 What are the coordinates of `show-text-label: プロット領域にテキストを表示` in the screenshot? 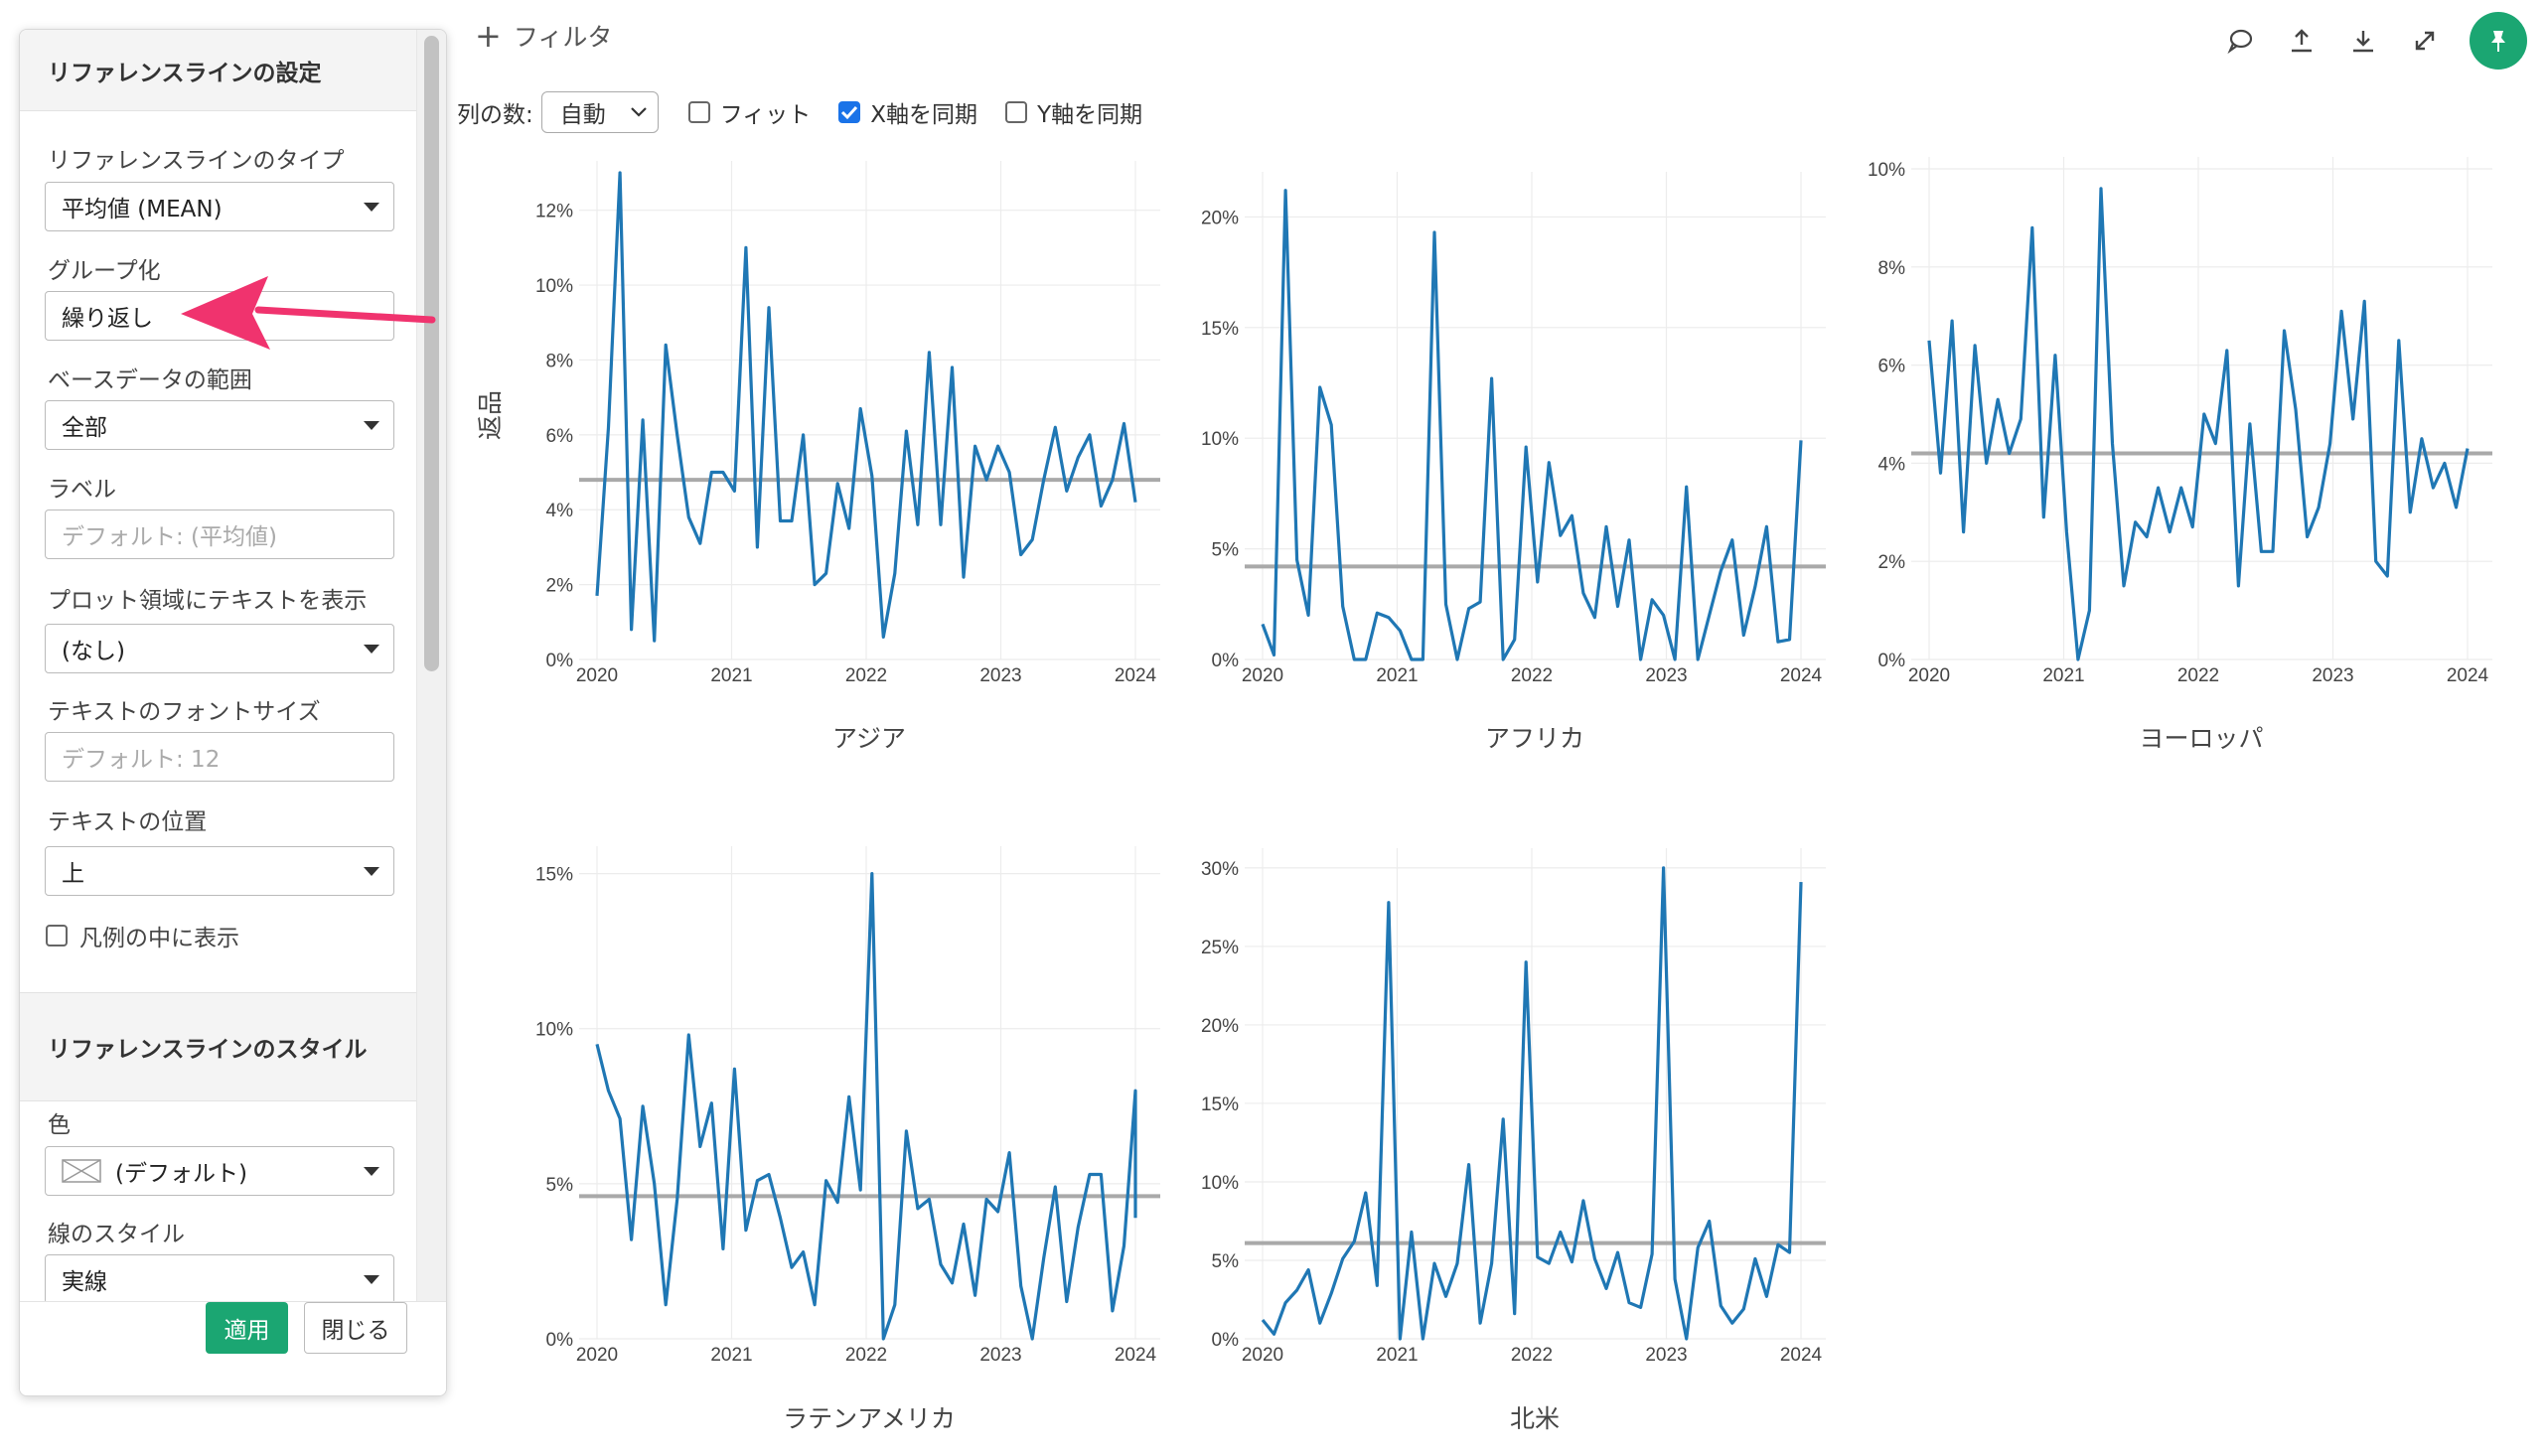 It's located at (208, 601).